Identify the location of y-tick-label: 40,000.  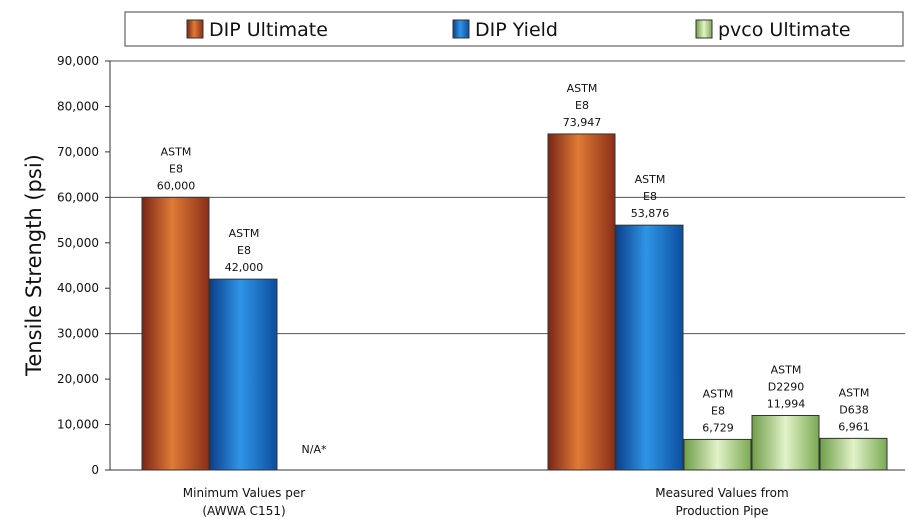
(78, 288).